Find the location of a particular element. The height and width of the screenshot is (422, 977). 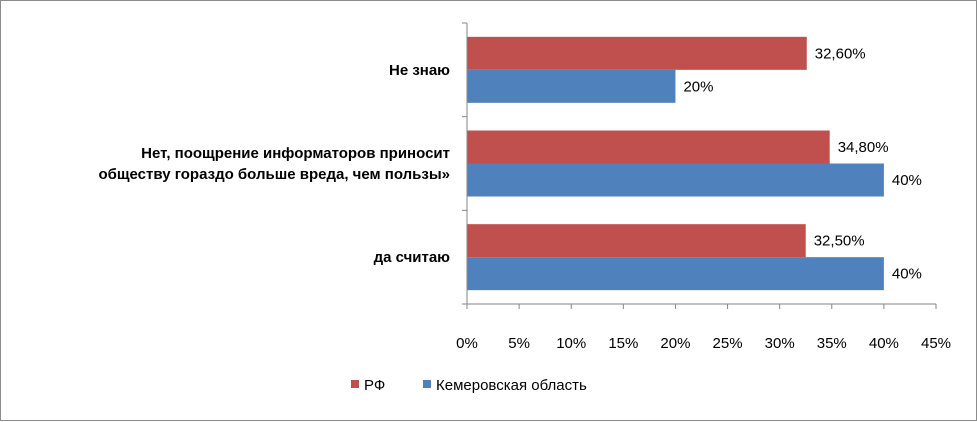

data-label-rf-3: 32,50% is located at coordinates (839, 241).